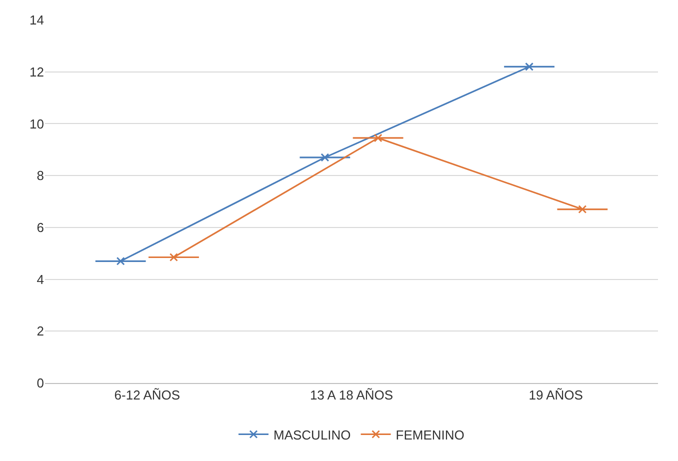 This screenshot has width=678, height=461. Describe the element at coordinates (352, 395) in the screenshot. I see `x-tick-label: 13 A 18 AÑOS` at that location.